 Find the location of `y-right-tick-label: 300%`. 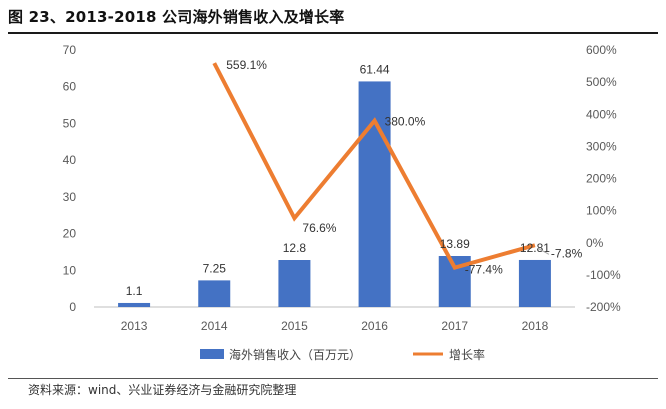

y-right-tick-label: 300% is located at coordinates (601, 146).